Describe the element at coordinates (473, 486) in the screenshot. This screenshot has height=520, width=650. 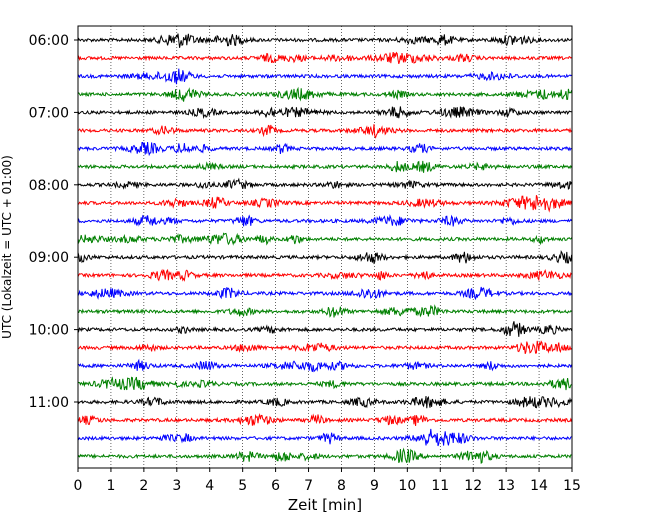
I see `x-tick-label: 12` at that location.